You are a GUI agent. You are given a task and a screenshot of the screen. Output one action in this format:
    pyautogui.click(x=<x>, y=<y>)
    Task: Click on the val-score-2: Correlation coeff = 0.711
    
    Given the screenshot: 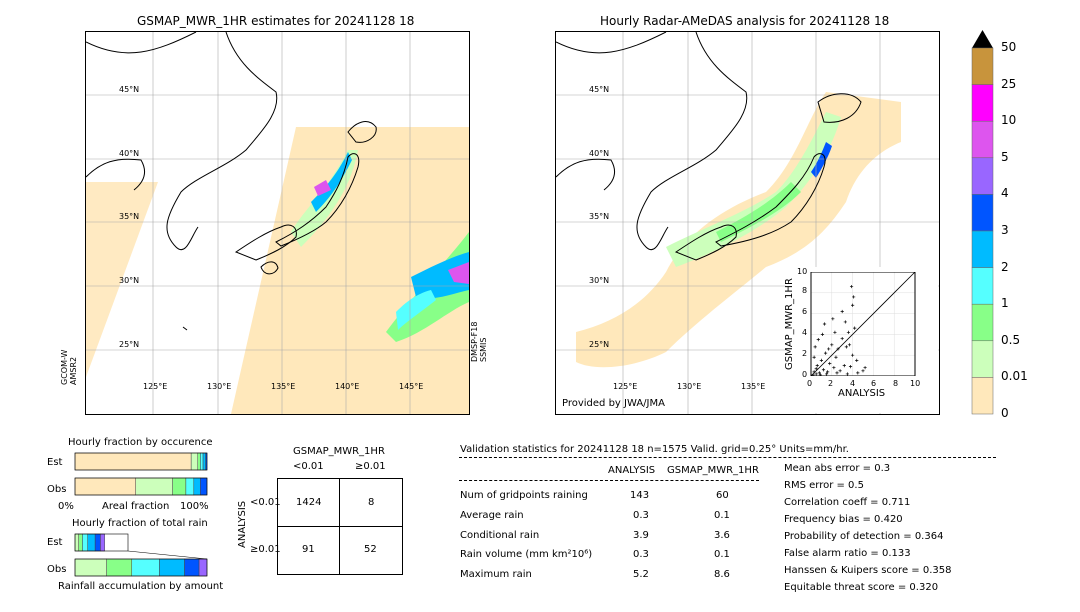 What is the action you would take?
    pyautogui.click(x=847, y=502)
    